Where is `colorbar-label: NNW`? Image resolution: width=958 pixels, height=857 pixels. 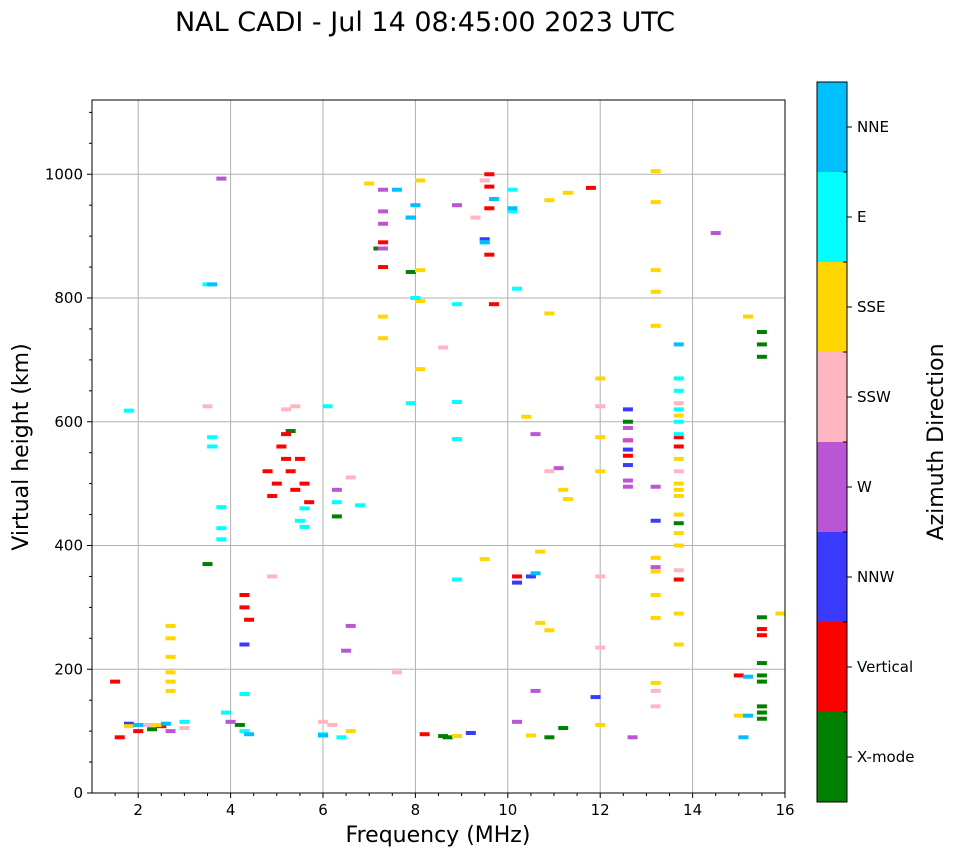
colorbar-label: NNW is located at coordinates (875, 577).